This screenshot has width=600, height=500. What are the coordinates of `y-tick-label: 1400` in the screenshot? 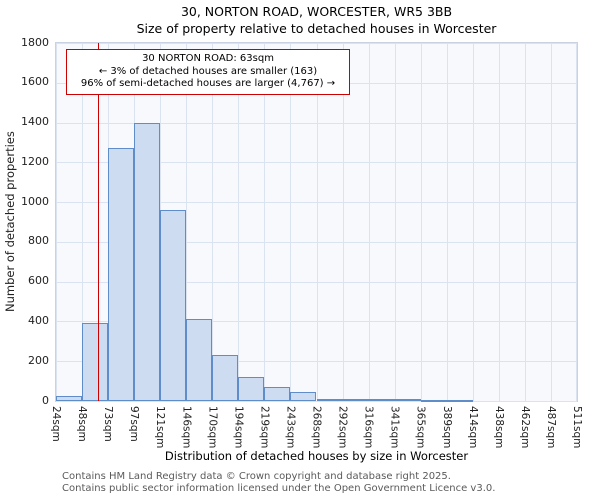 It's located at (35, 122).